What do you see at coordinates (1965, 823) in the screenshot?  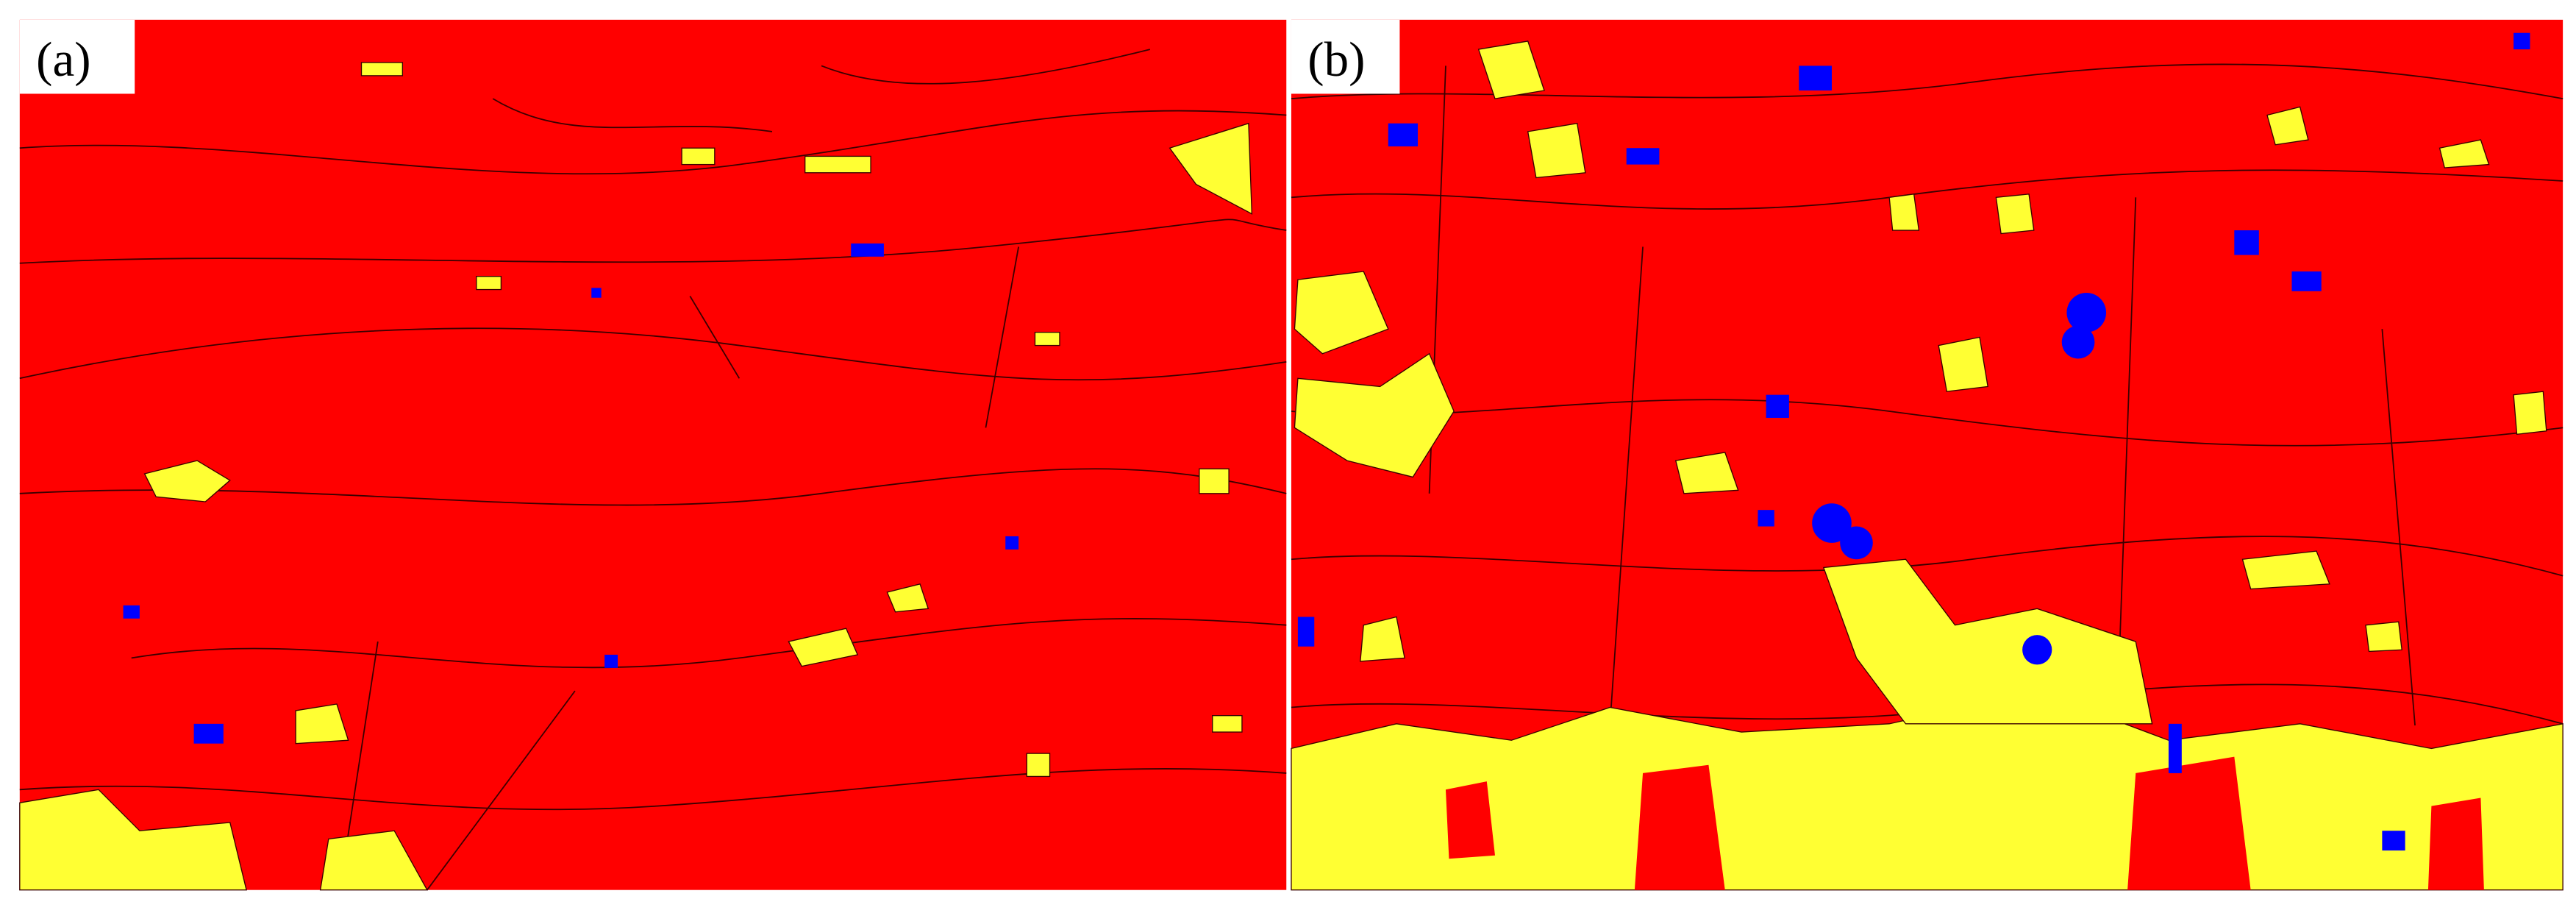 I see `red-patches` at bounding box center [1965, 823].